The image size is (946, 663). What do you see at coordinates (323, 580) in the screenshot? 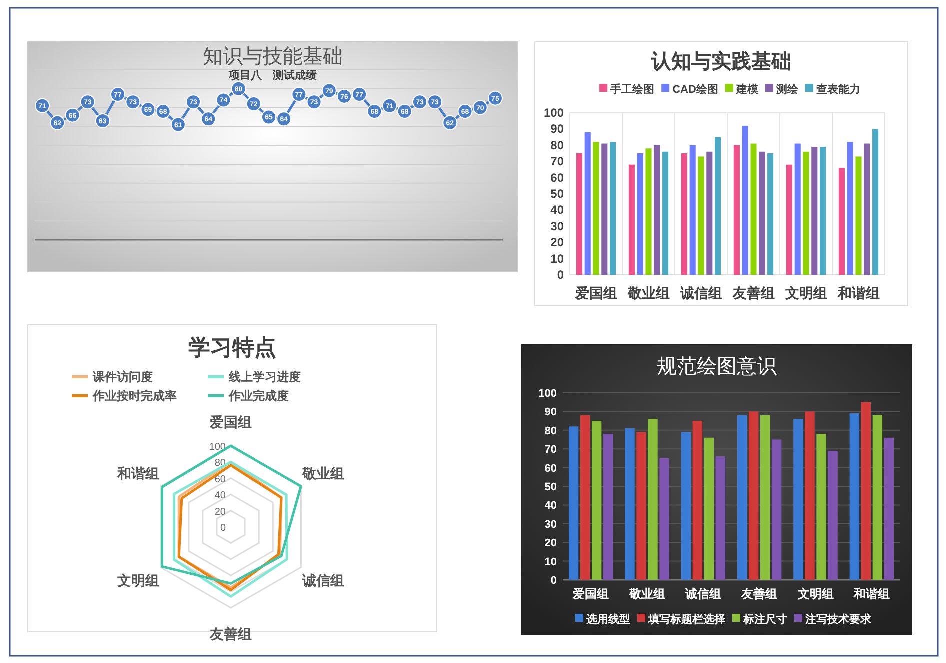
I see `spoke-label: 诚信组` at bounding box center [323, 580].